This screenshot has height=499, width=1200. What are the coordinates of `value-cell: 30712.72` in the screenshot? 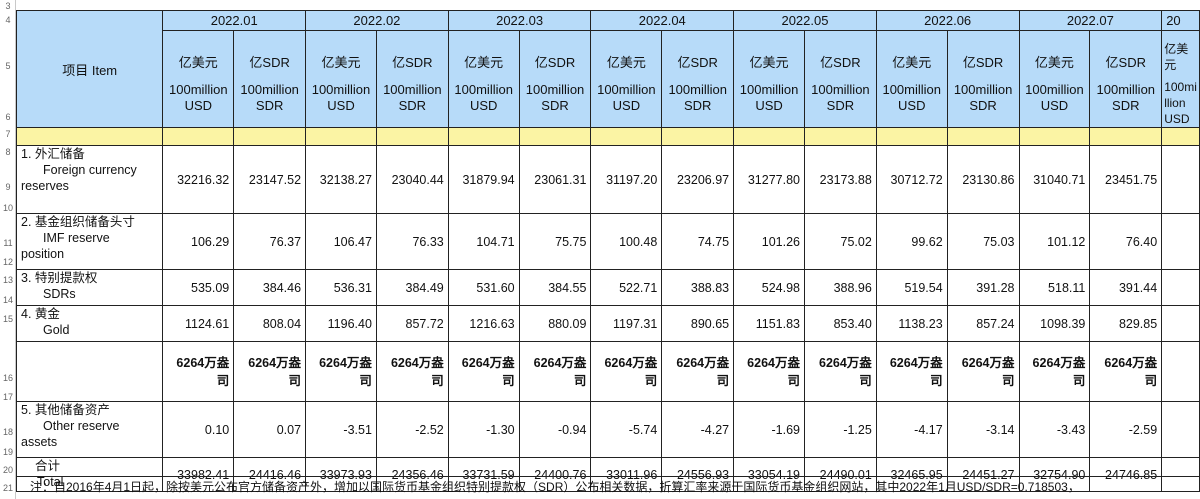 It's located at (911, 179).